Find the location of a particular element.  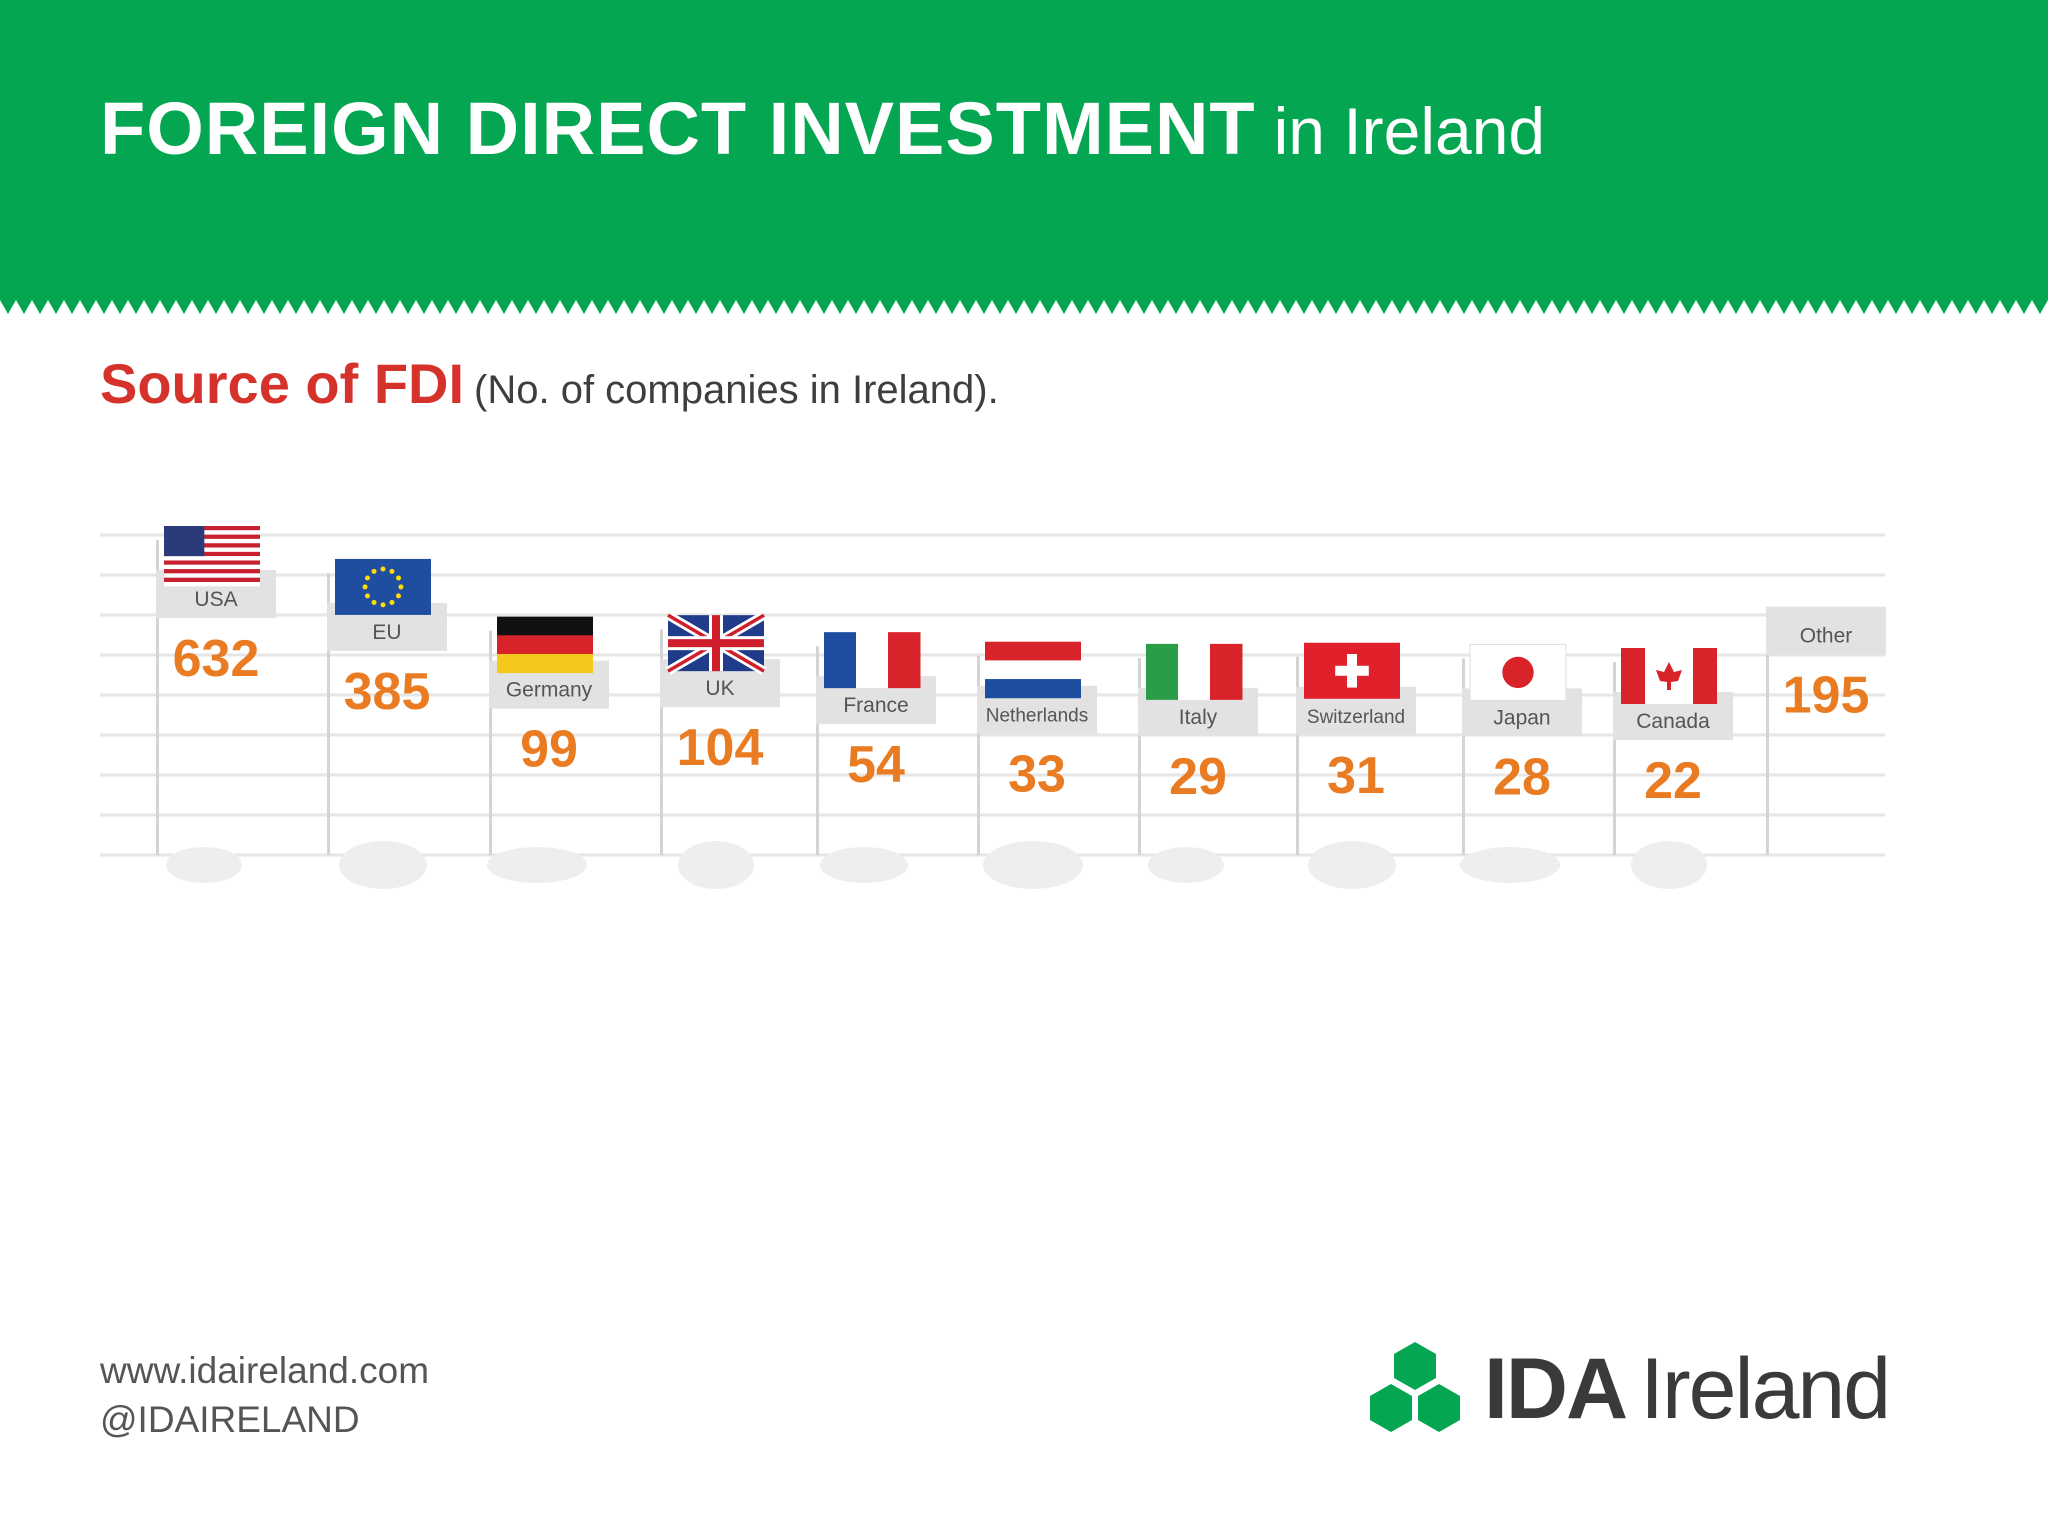

value-label: 632 is located at coordinates (216, 659).